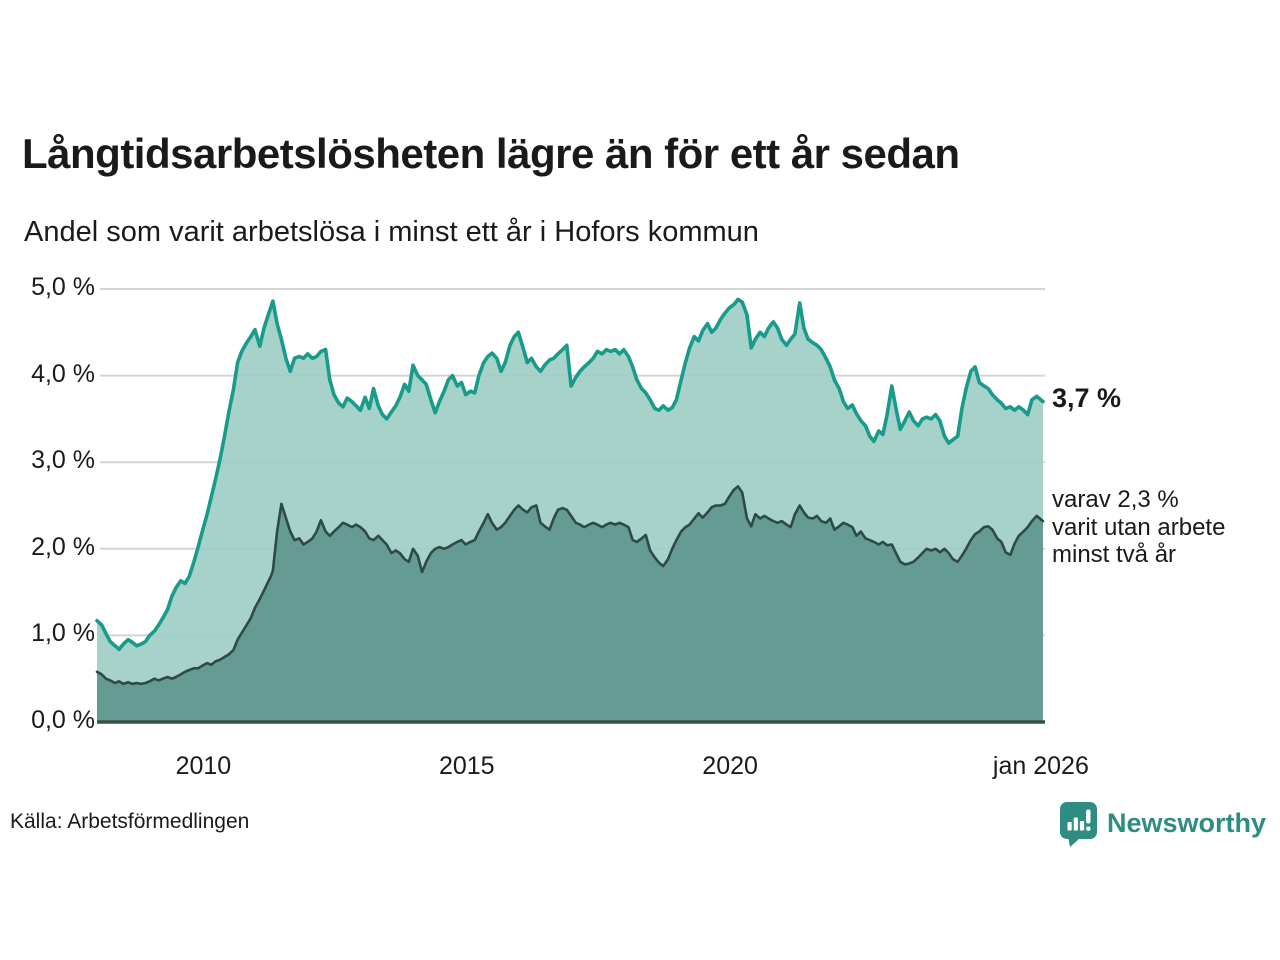  What do you see at coordinates (63, 460) in the screenshot?
I see `y-tick-label: 3,0 %` at bounding box center [63, 460].